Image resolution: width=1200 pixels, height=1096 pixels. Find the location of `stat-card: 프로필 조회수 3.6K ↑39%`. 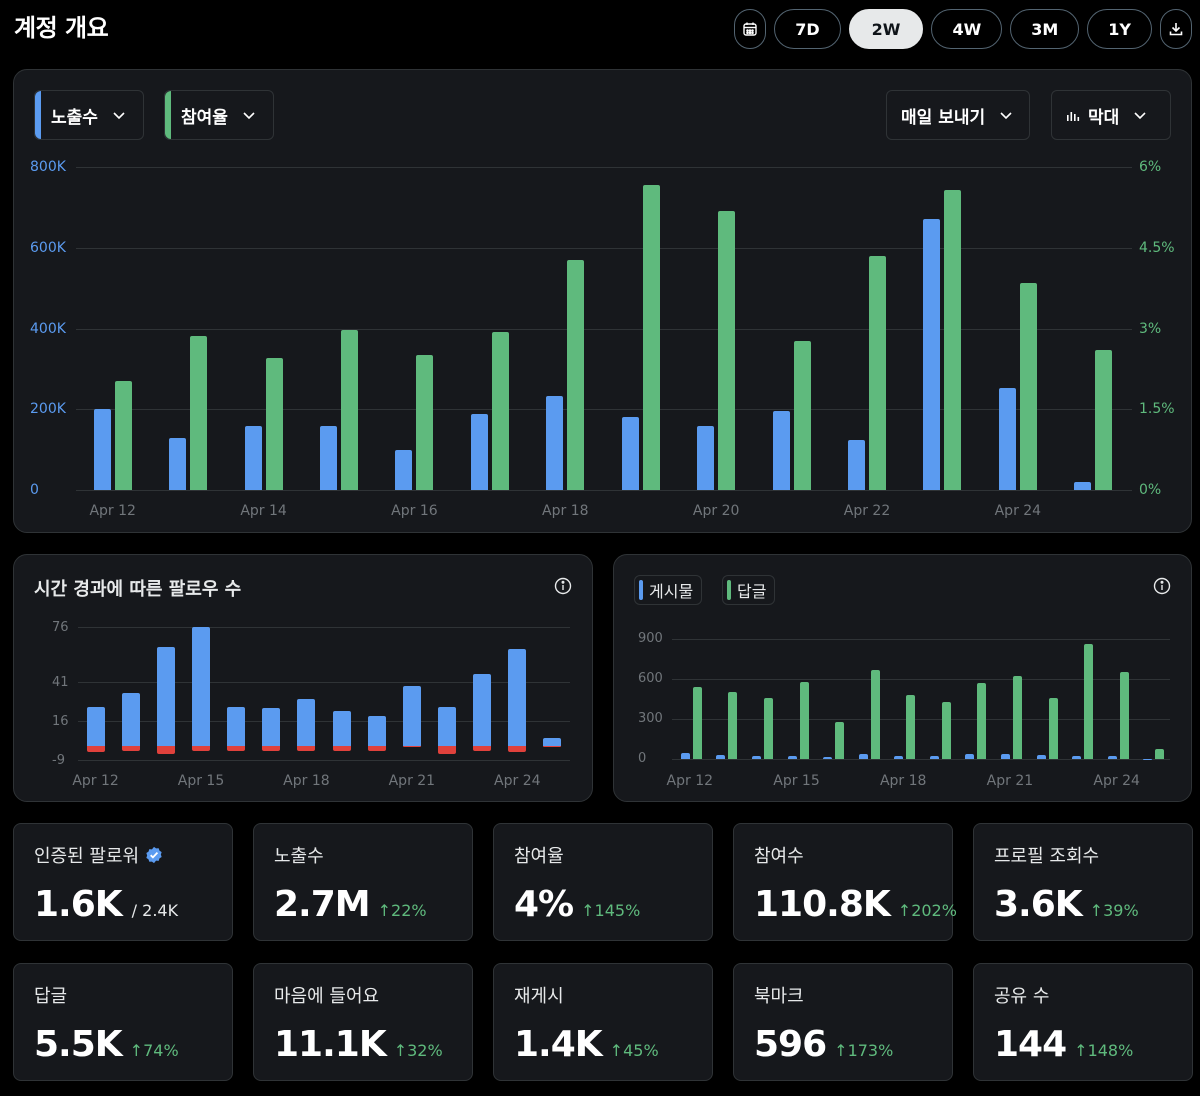

stat-card: 프로필 조회수 3.6K ↑39% is located at coordinates (1083, 882).